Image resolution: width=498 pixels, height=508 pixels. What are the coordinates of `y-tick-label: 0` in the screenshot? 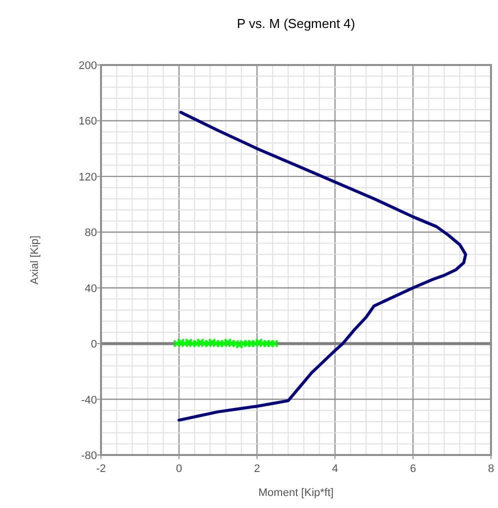 It's located at (93, 344).